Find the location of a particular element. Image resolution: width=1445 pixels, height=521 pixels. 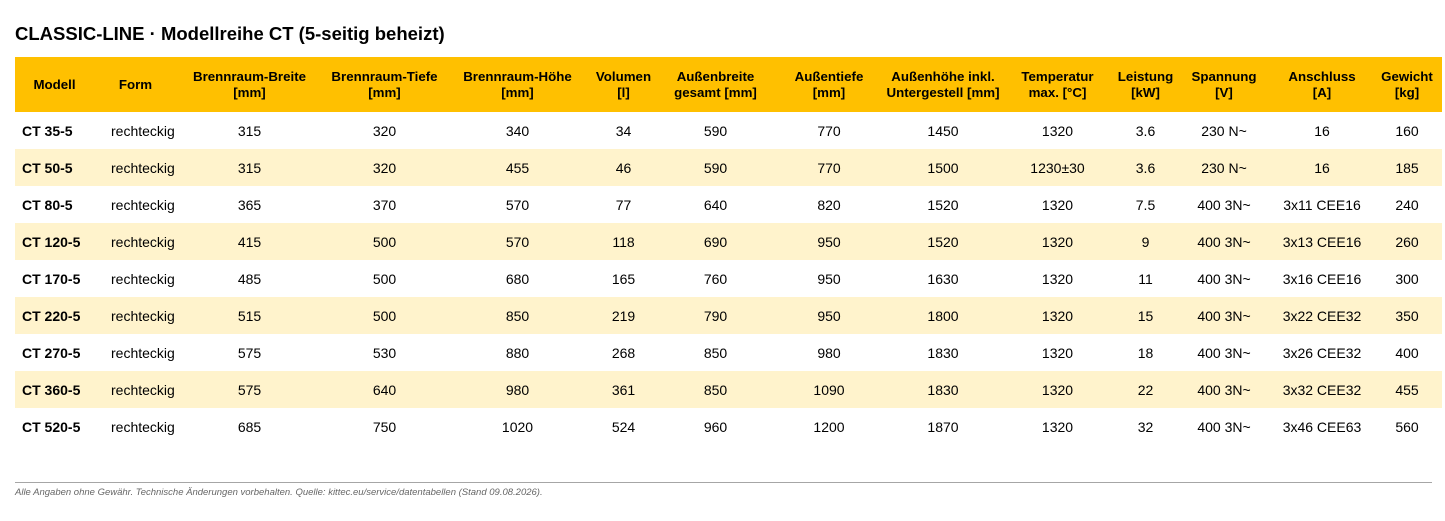

cell-aussenhoehe: 1800 is located at coordinates (943, 315).